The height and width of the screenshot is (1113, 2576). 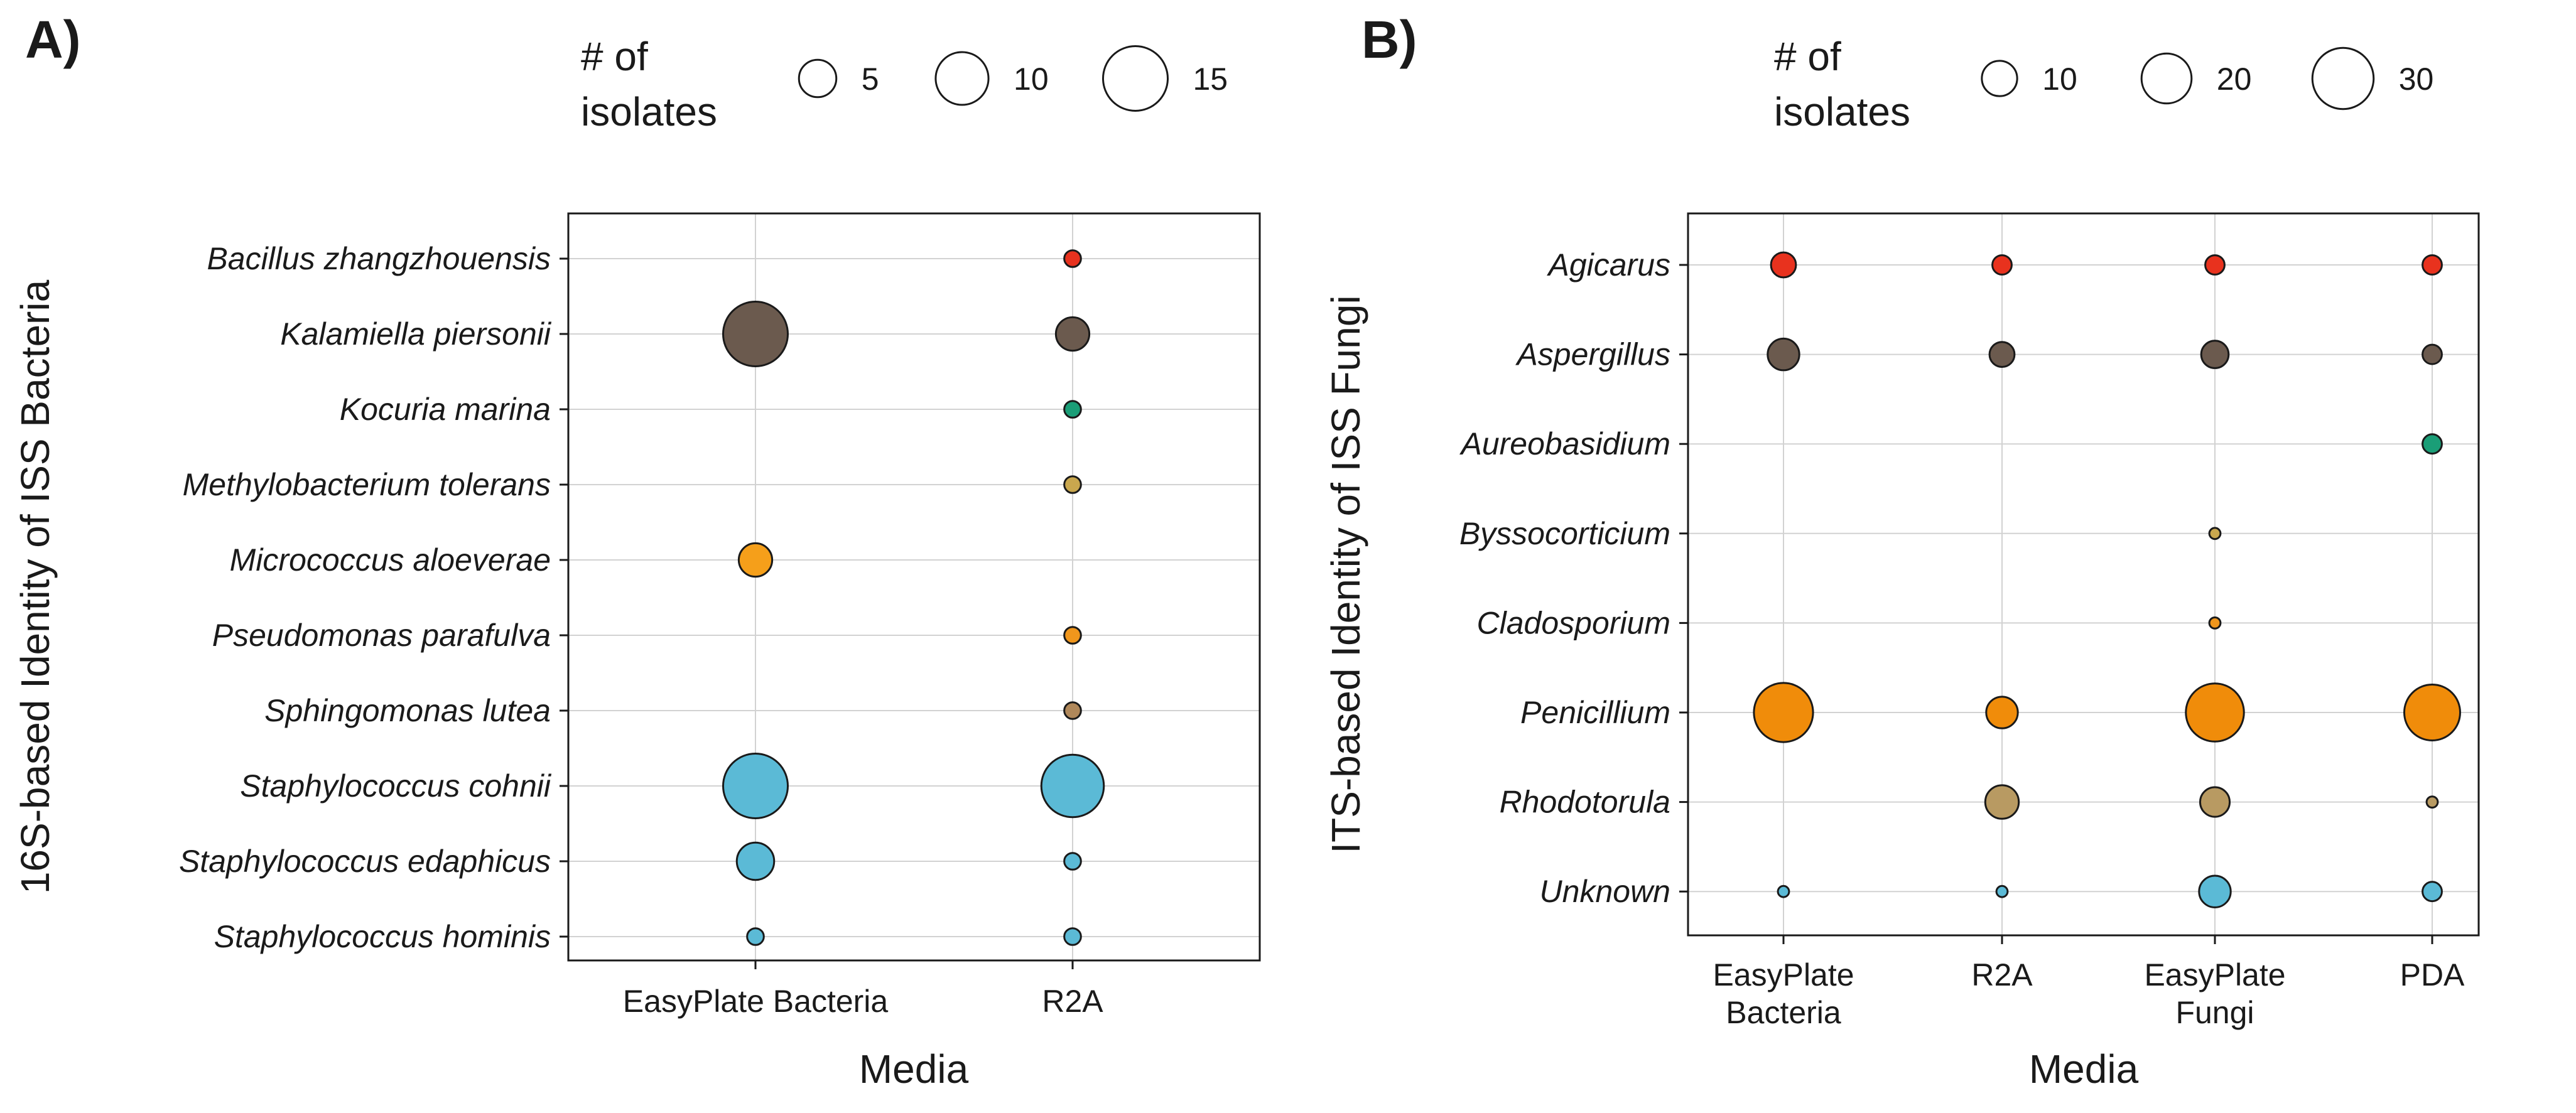 I want to click on panel-label-a: A), so click(x=53, y=39).